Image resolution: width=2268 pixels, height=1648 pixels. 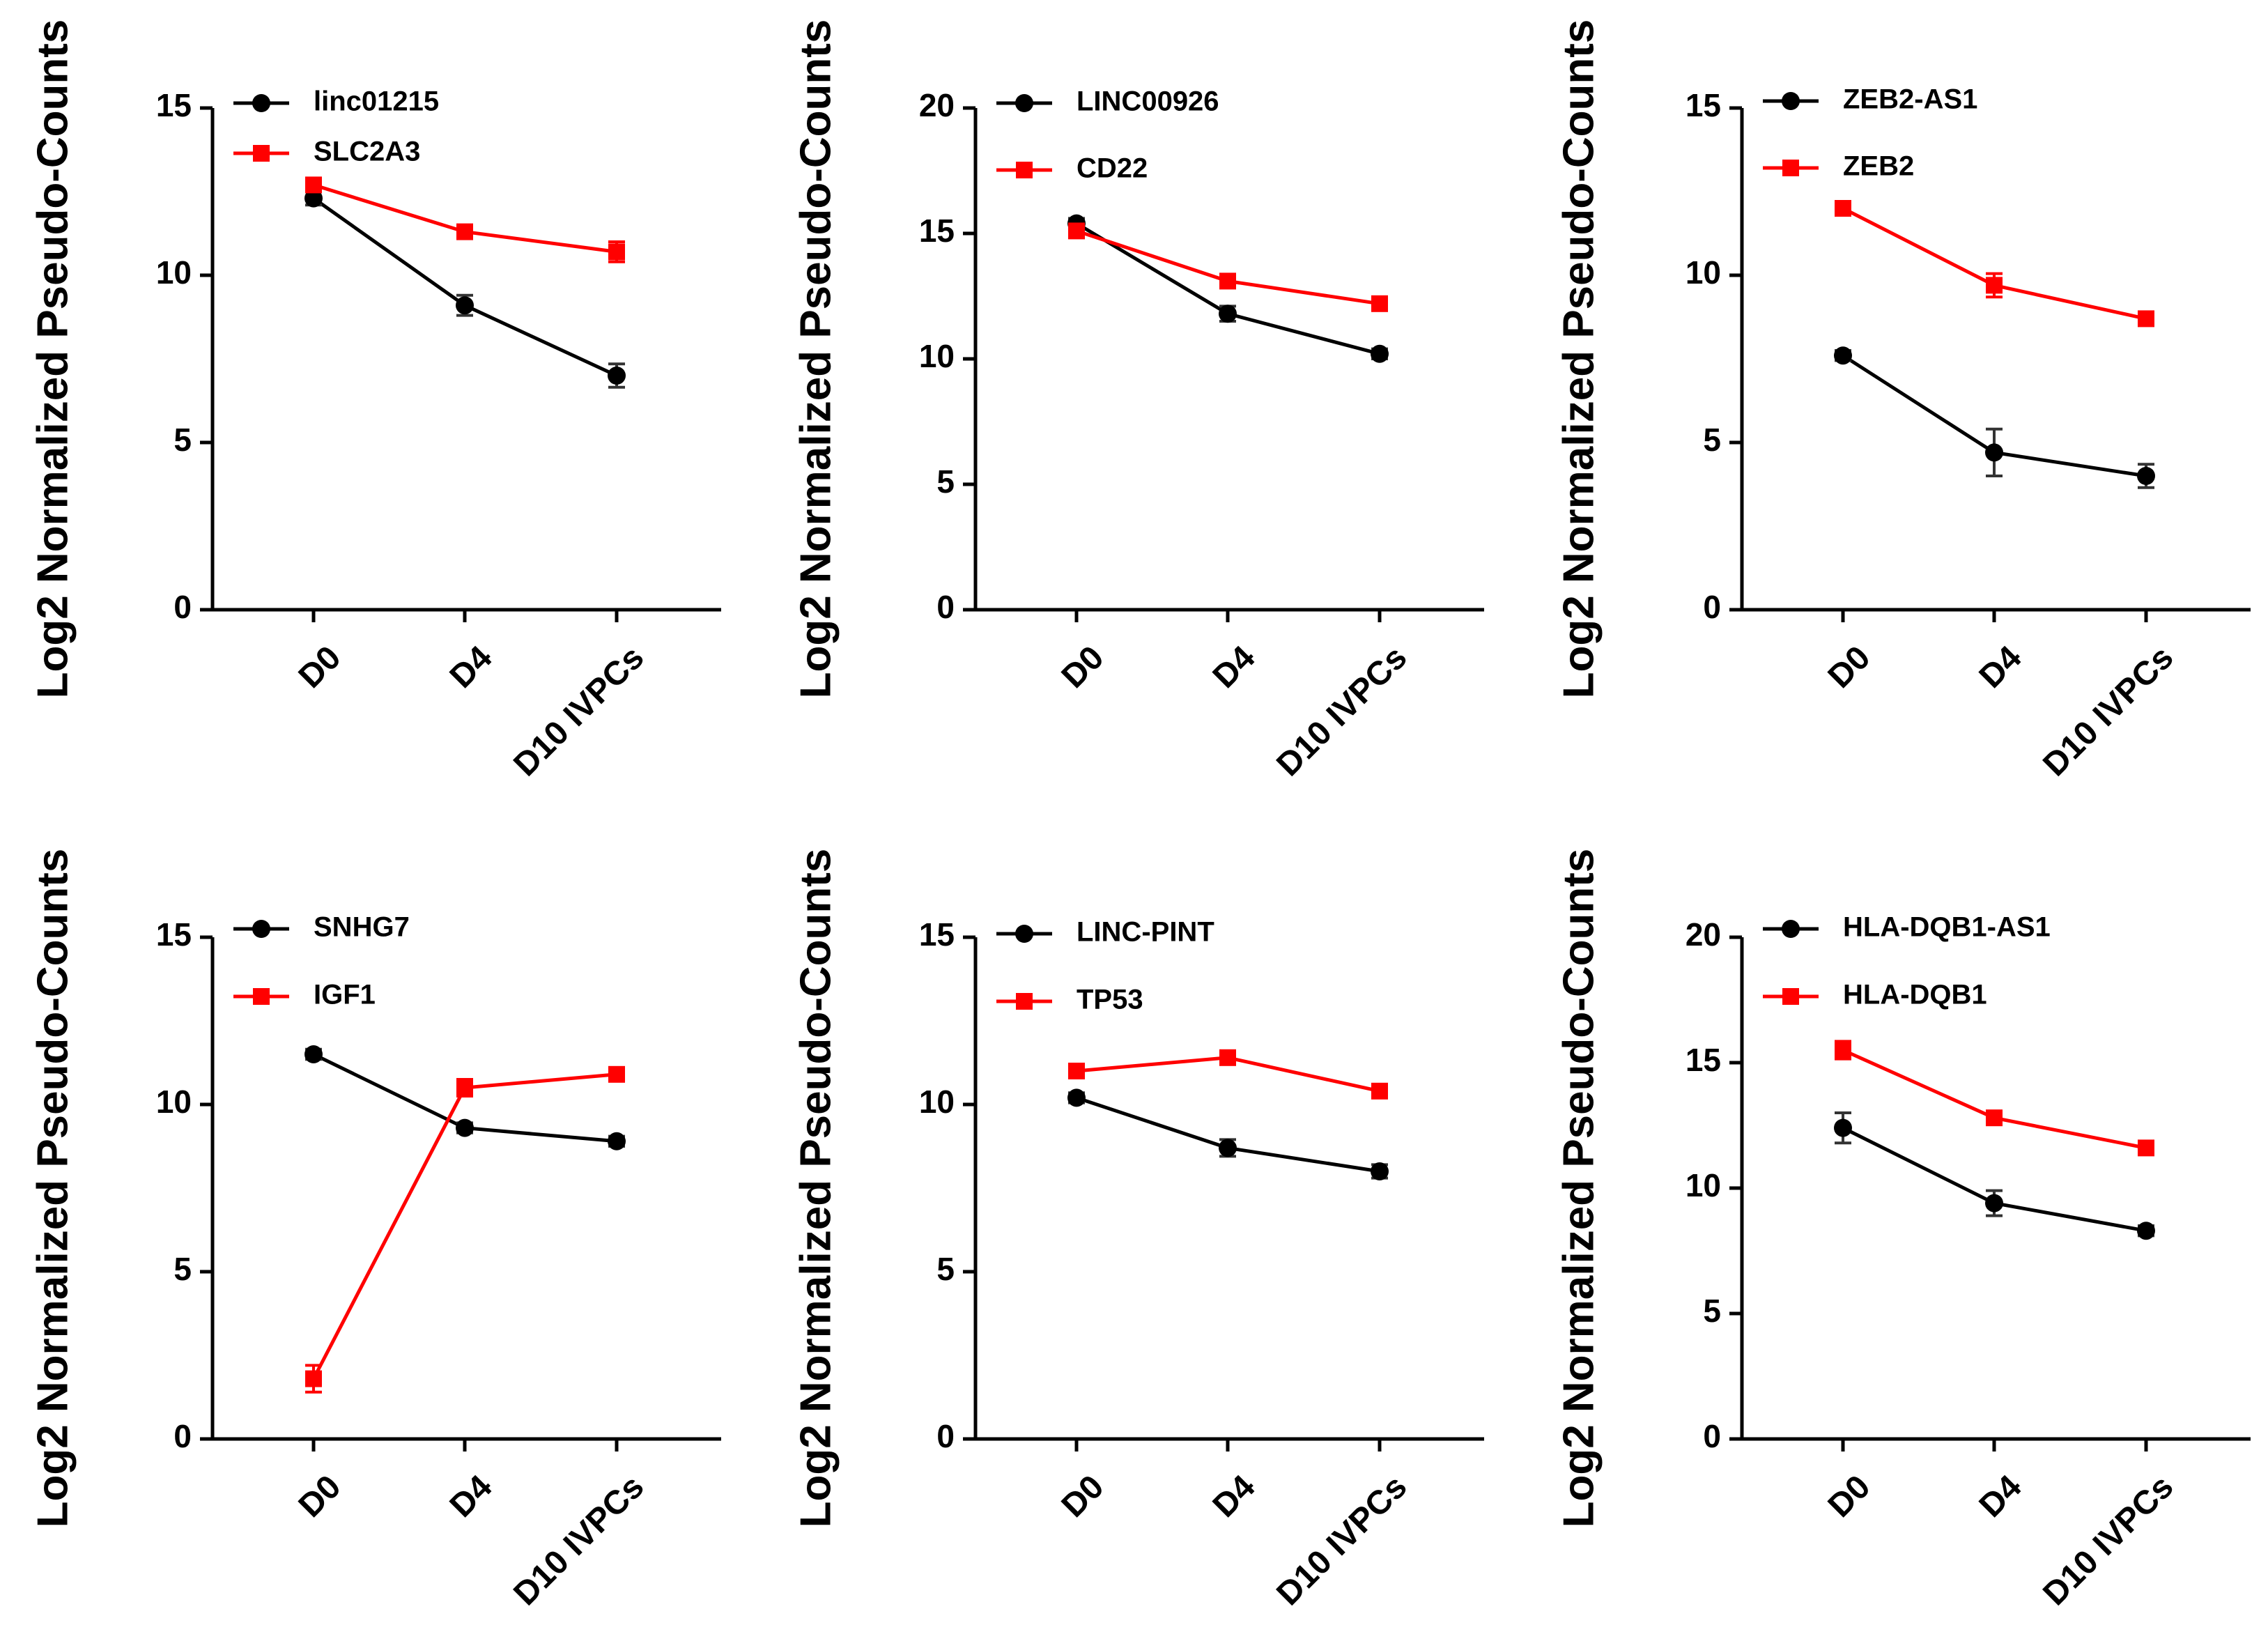 I want to click on legend-label: LINC00926, so click(x=1148, y=101).